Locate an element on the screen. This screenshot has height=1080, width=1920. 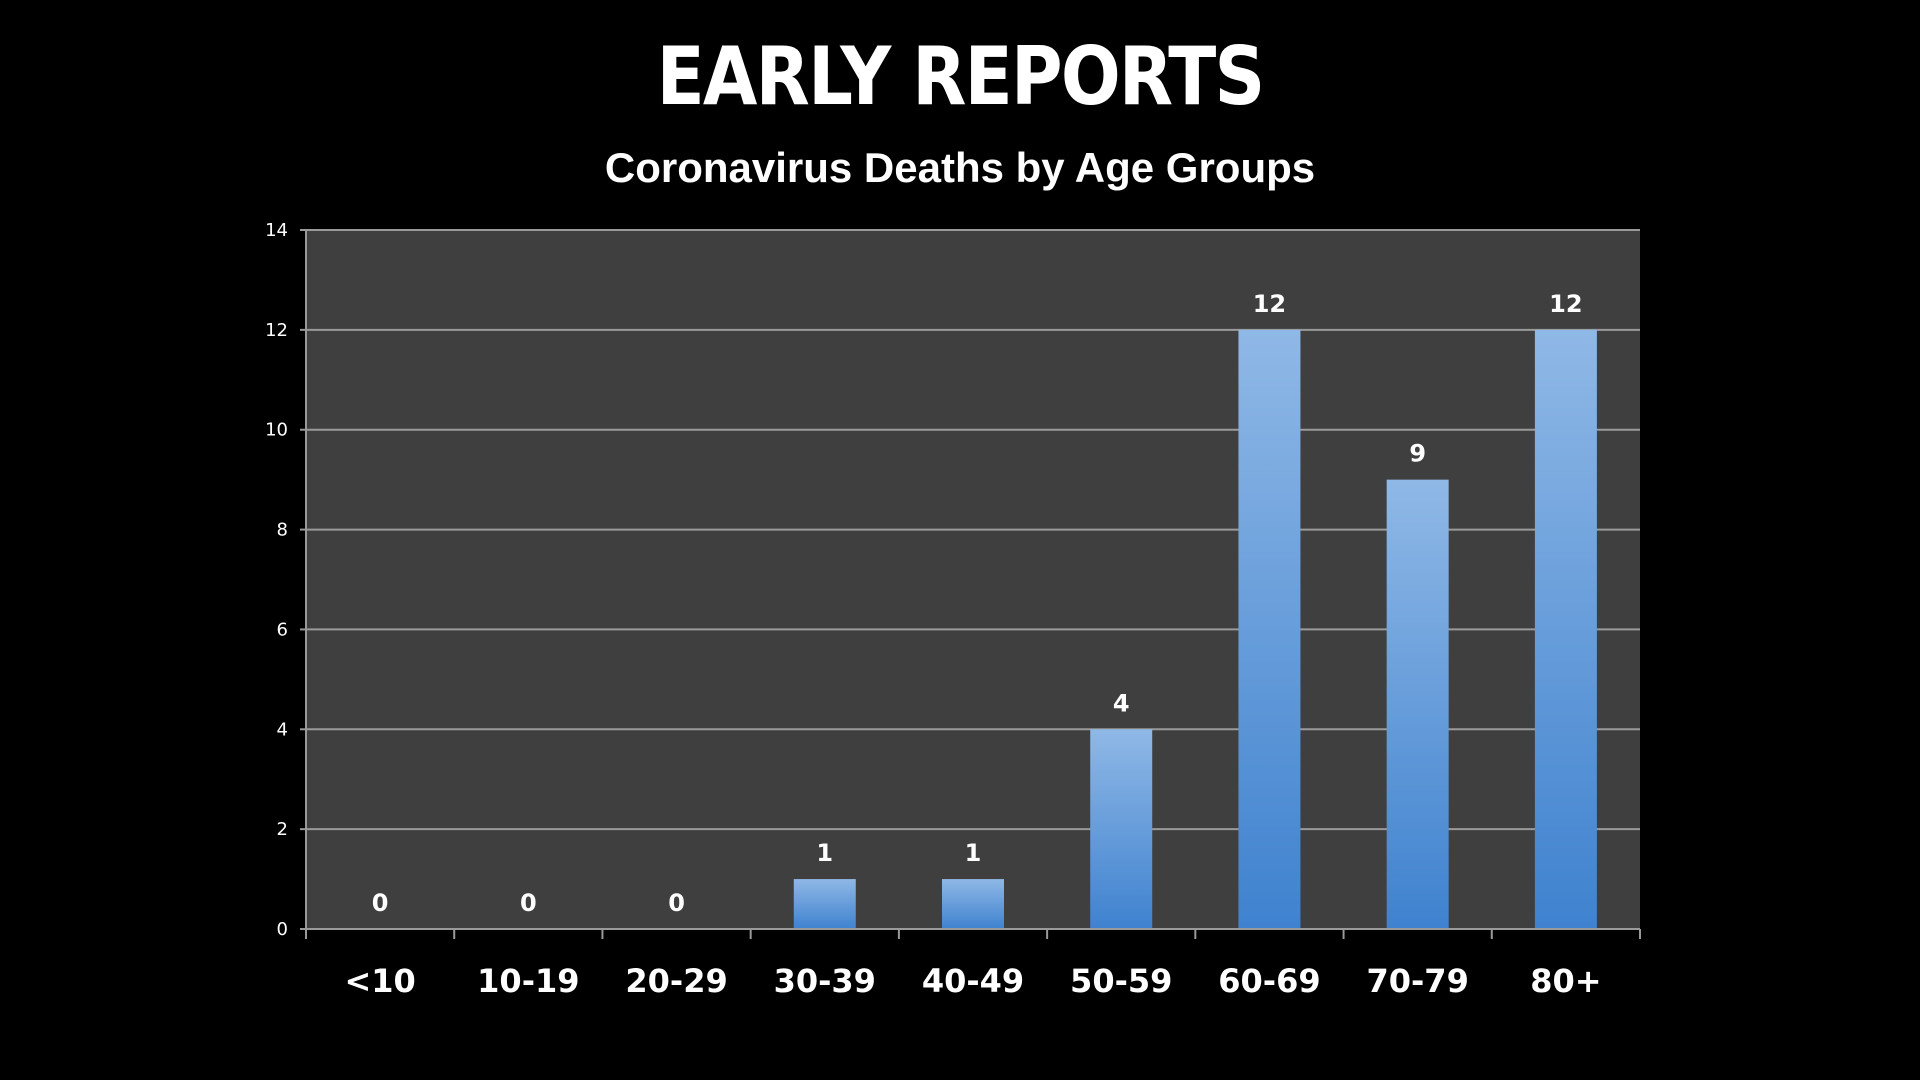
category-label: 80+ is located at coordinates (1565, 981).